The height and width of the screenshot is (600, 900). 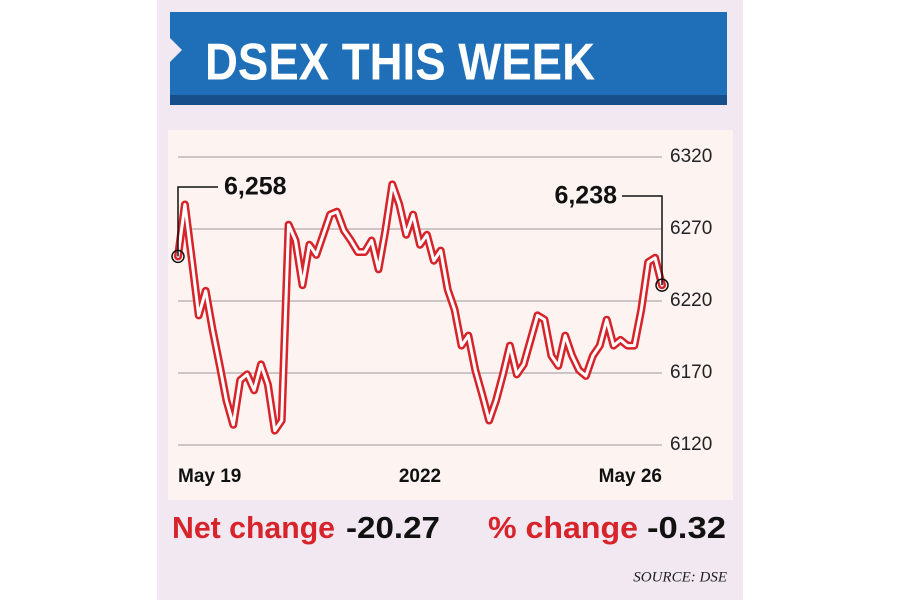 I want to click on percent-change-label: % change, so click(x=563, y=527).